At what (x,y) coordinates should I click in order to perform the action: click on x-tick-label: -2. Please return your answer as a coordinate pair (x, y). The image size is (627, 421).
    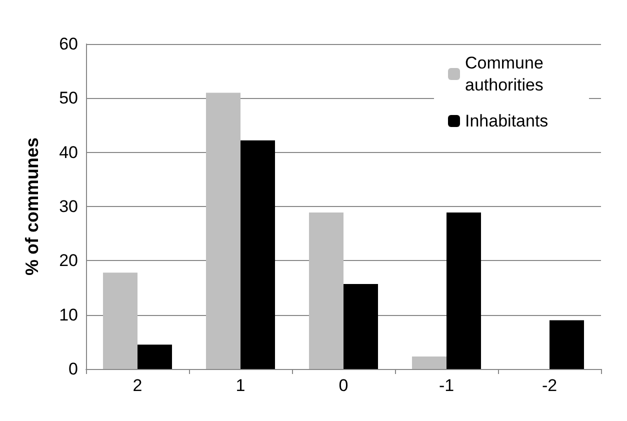
    Looking at the image, I should click on (550, 385).